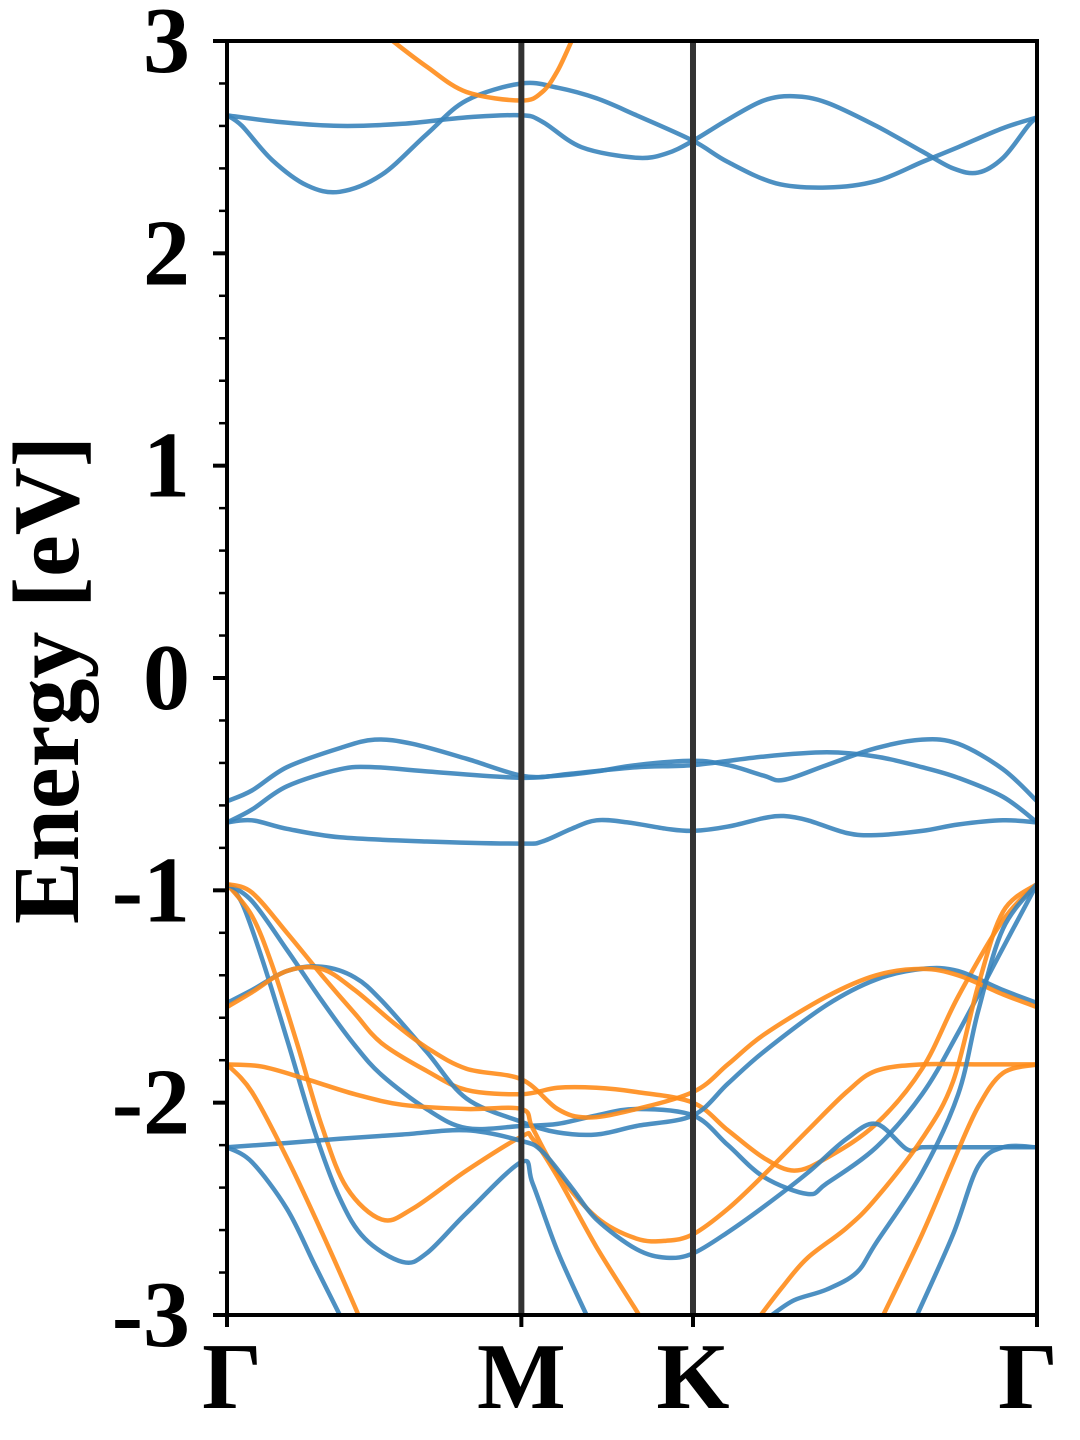 This screenshot has width=1080, height=1440. Describe the element at coordinates (49, 680) in the screenshot. I see `y-axis-label: Energy [eV]` at that location.